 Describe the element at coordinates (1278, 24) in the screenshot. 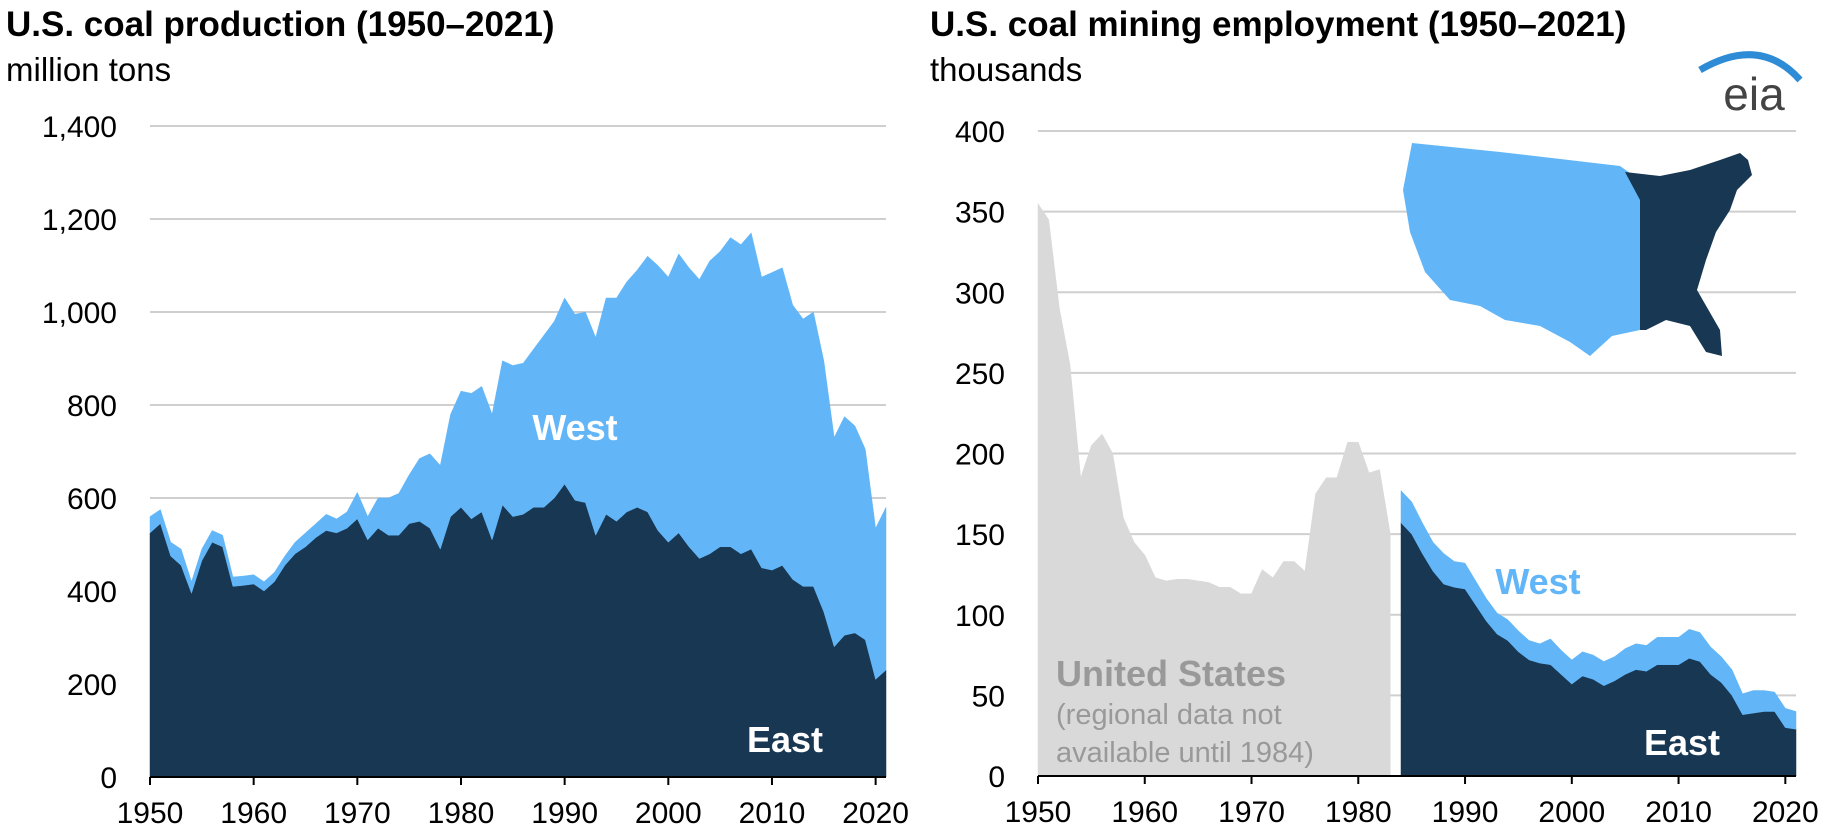

I see `chart-title: U.S. coal mining employment (1950–2021)` at that location.